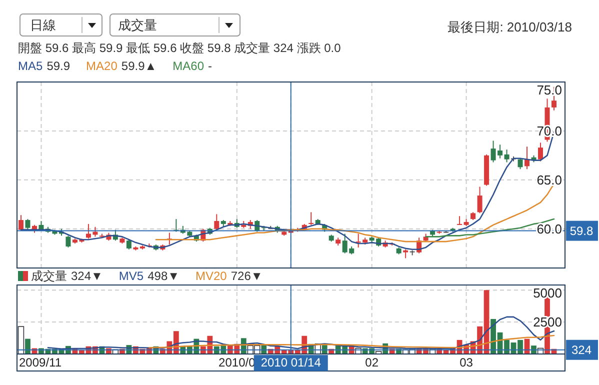 Image resolution: width=599 pixels, height=385 pixels. Describe the element at coordinates (40, 363) in the screenshot. I see `x-tick-label: 2009/11` at that location.